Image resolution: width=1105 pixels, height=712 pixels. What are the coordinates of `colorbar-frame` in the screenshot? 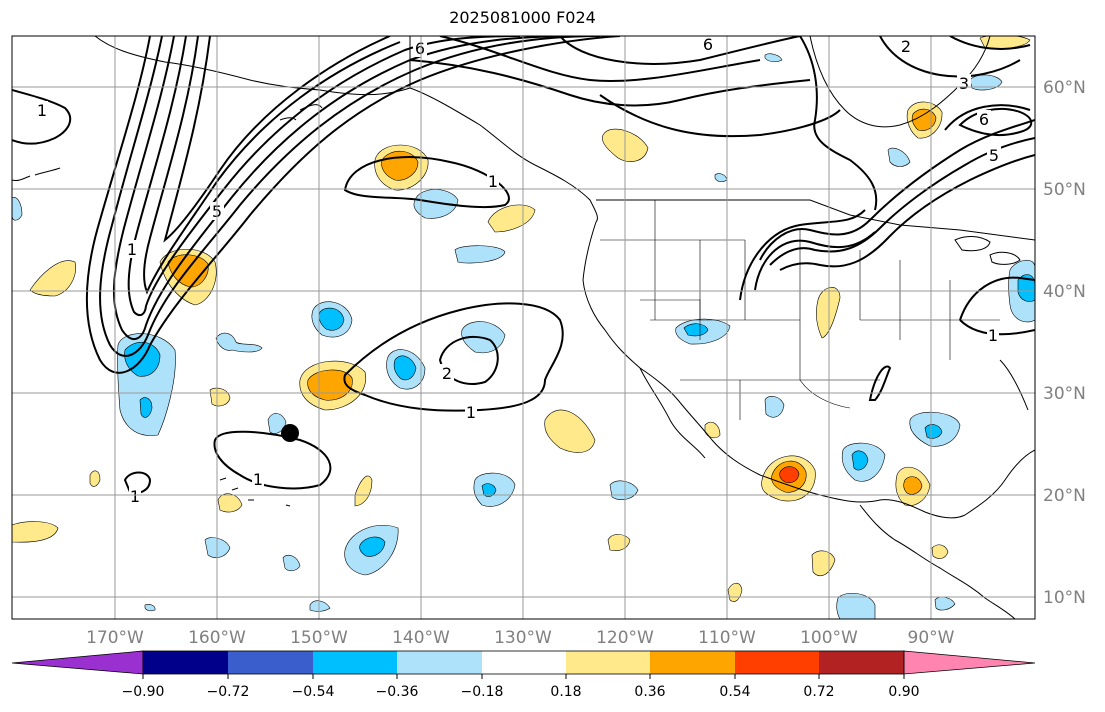 It's located at (523, 662).